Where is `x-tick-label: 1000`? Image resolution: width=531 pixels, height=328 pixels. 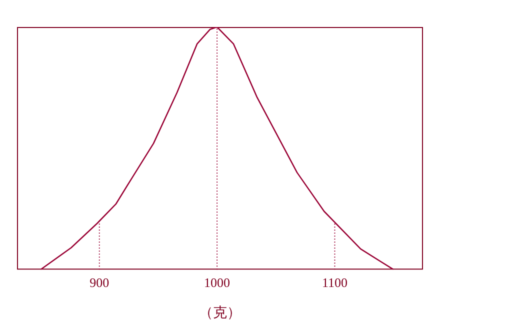
x-tick-label: 1000 is located at coordinates (217, 282).